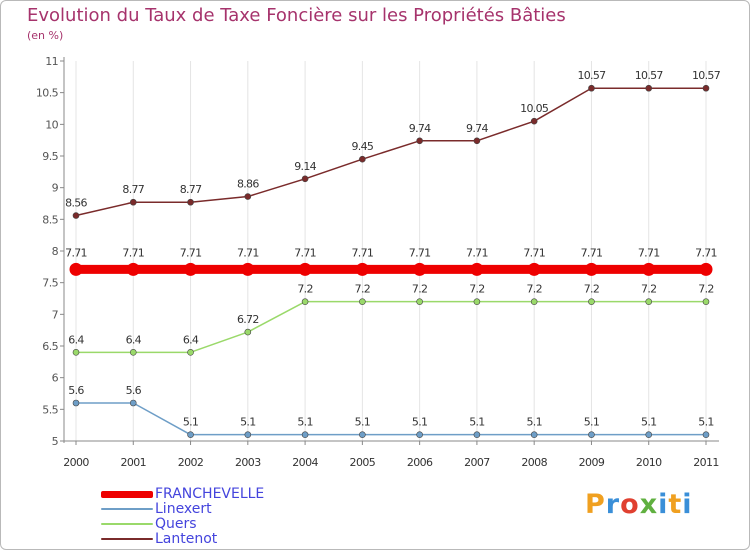 The width and height of the screenshot is (750, 550). What do you see at coordinates (649, 504) in the screenshot?
I see `logo-letter: x` at bounding box center [649, 504].